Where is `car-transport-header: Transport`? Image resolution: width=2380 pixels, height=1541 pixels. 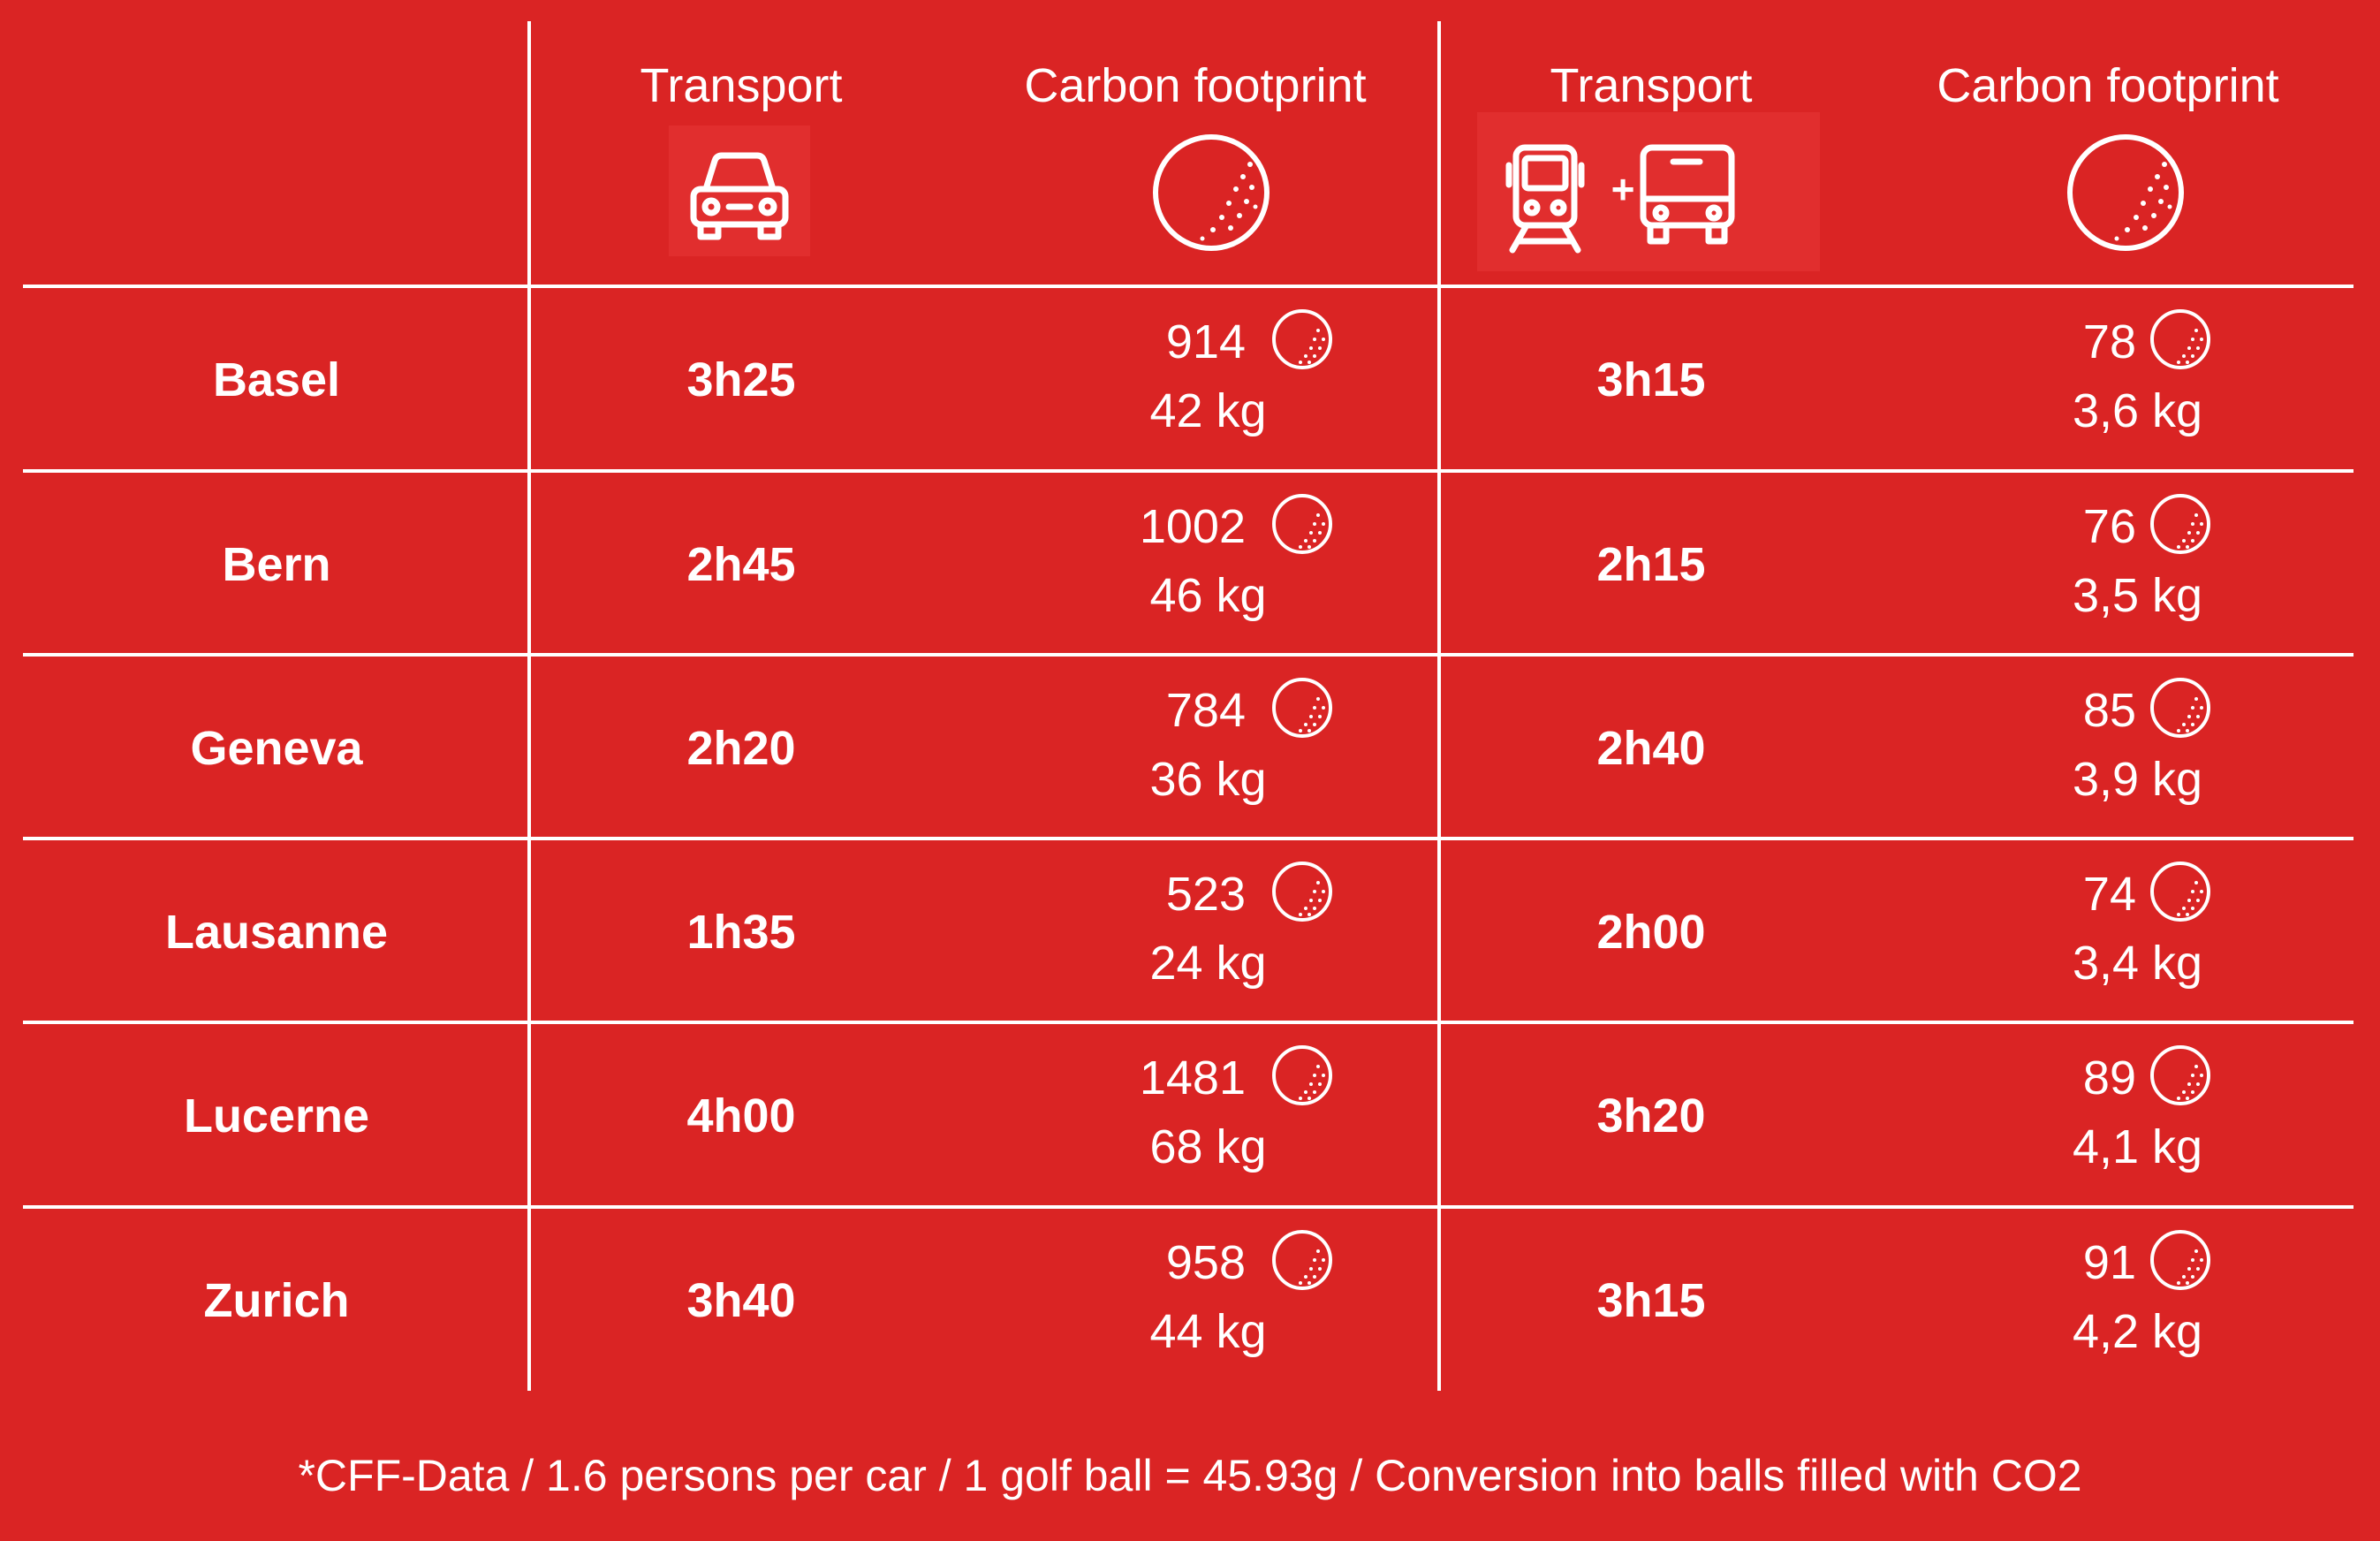 car-transport-header: Transport is located at coordinates (741, 85).